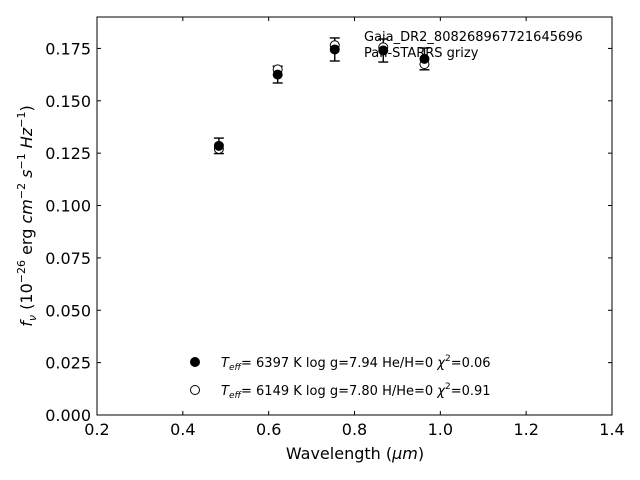  I want to click on legend-marker-filled, so click(195, 362).